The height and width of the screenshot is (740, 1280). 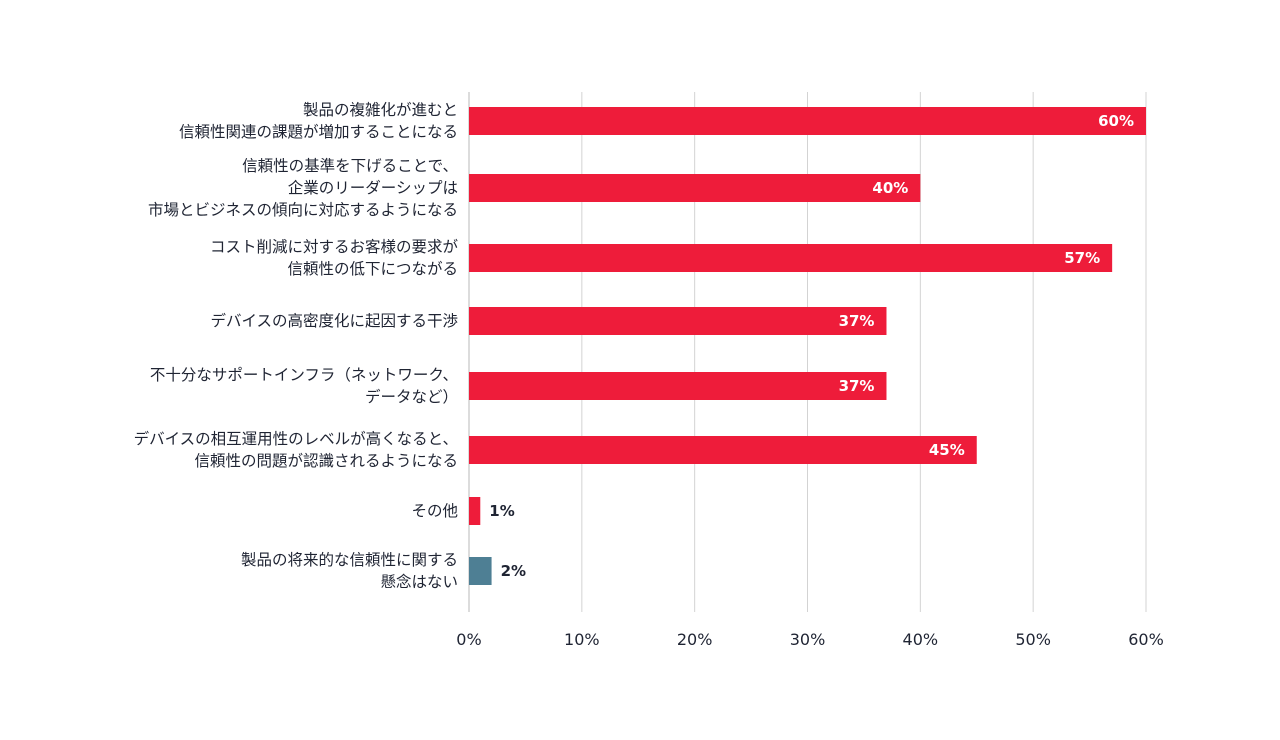 I want to click on x-tick-label: 20%, so click(x=695, y=639).